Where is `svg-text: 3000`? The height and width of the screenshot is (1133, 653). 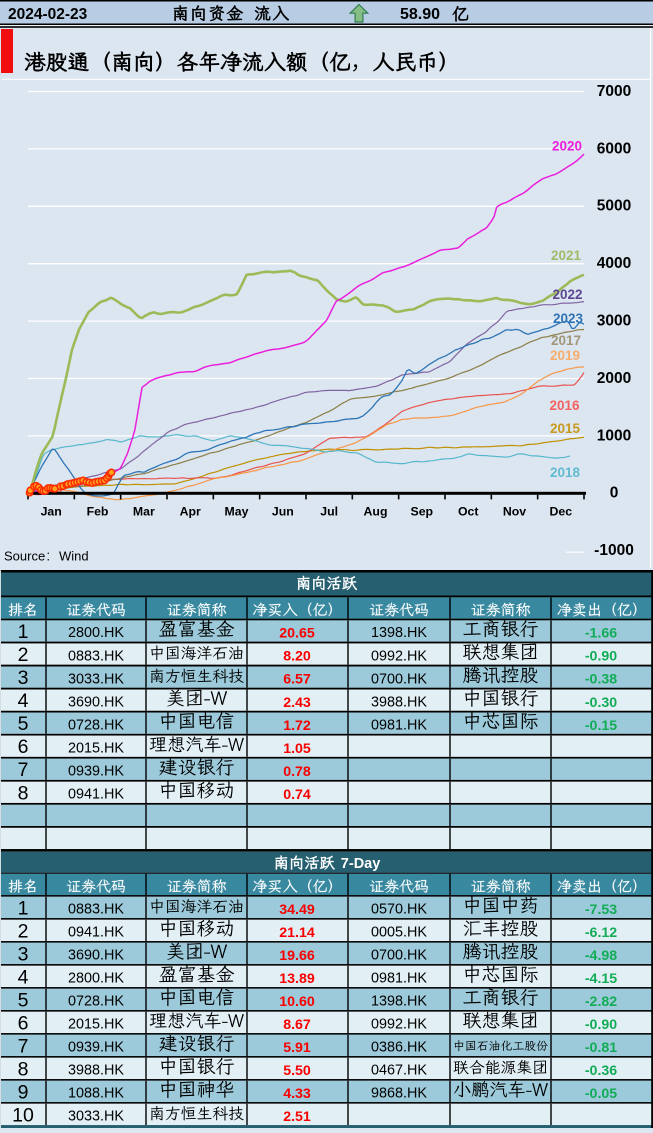 svg-text: 3000 is located at coordinates (614, 321).